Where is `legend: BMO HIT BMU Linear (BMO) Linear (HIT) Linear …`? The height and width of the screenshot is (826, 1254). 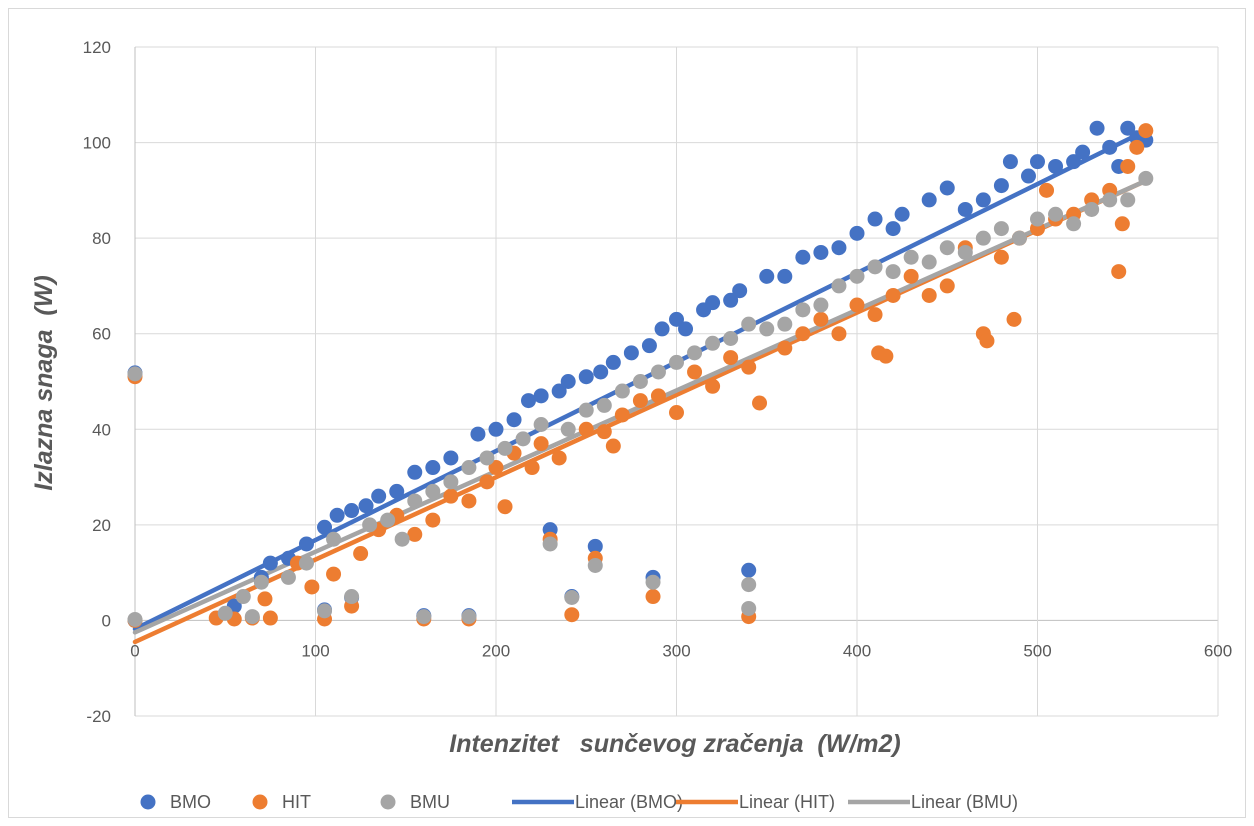
legend: BMO HIT BMU Linear (BMO) Linear (HIT) Linear … is located at coordinates (579, 802).